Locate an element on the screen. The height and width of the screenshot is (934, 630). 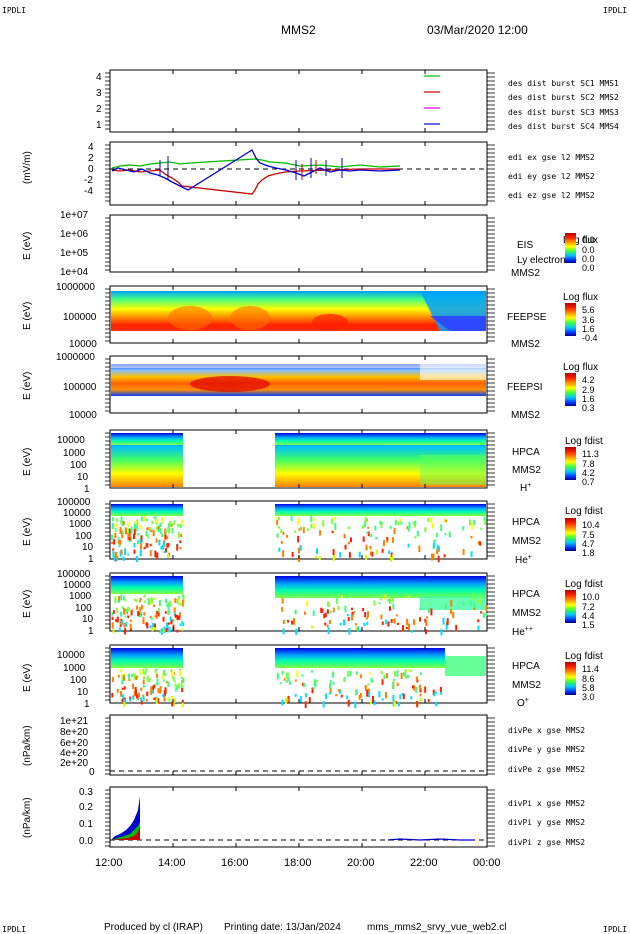
ytick: 1000 is located at coordinates (74, 668).